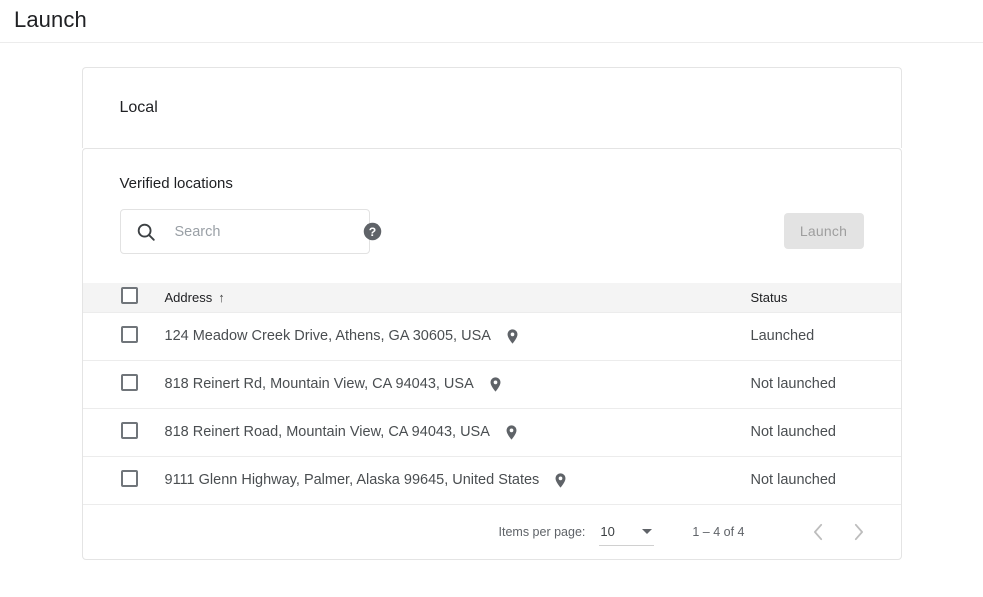 The width and height of the screenshot is (983, 597). I want to click on table-head: Address ↑ Status, so click(491, 298).